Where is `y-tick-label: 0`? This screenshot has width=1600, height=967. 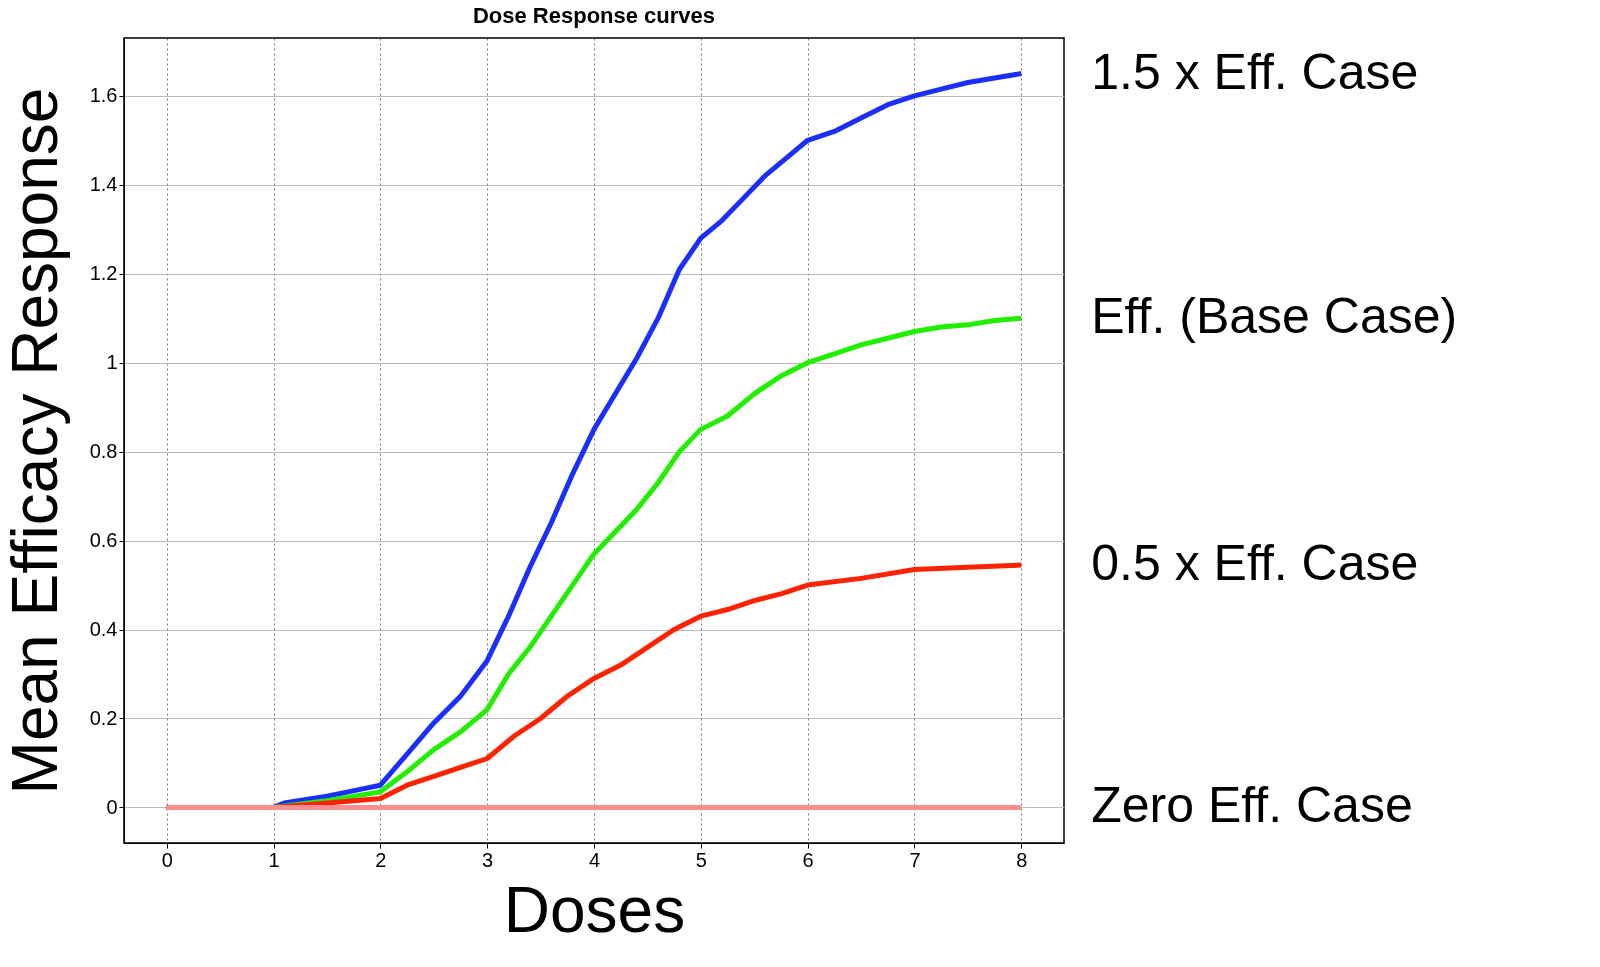
y-tick-label: 0 is located at coordinates (112, 806).